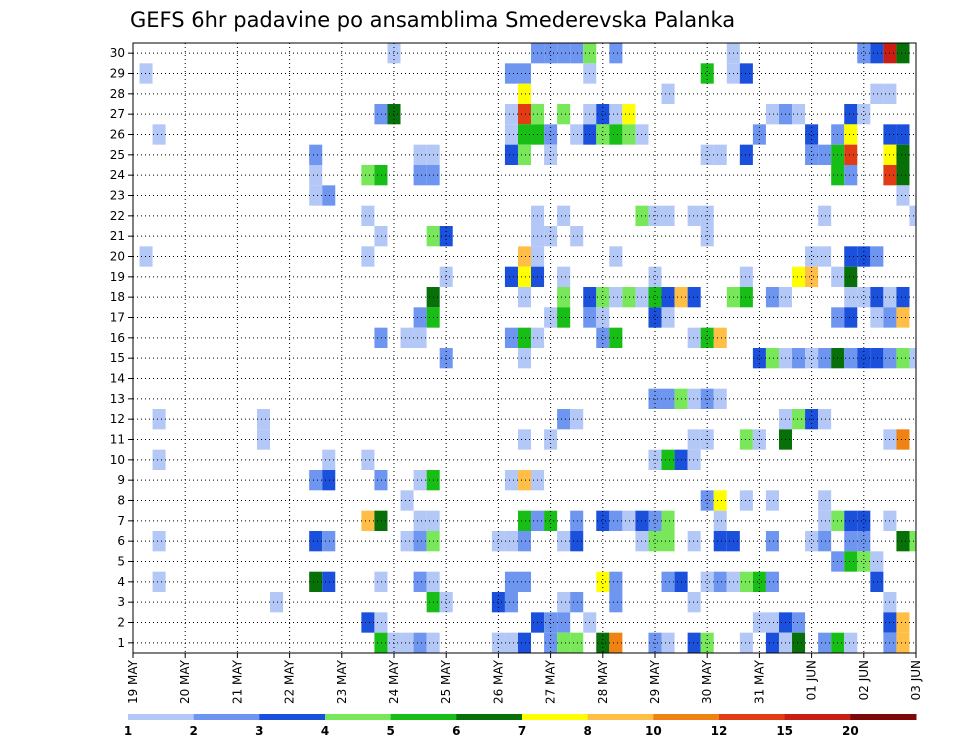 The width and height of the screenshot is (960, 742). Describe the element at coordinates (237, 681) in the screenshot. I see `x-tick-label: 21 MAY` at that location.